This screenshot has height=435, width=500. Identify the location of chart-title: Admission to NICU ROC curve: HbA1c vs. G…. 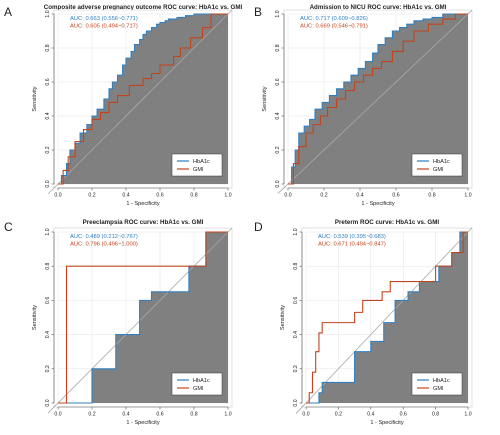
(378, 7).